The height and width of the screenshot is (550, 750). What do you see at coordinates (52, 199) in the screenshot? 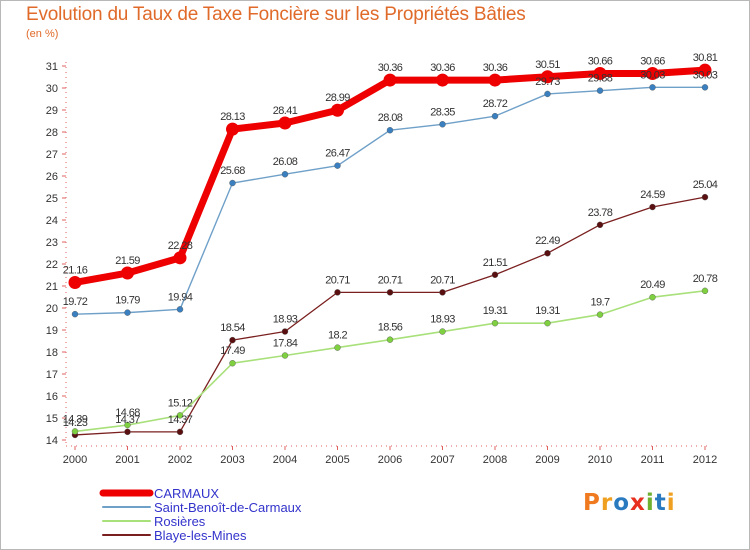
I see `y-tick-label: 25` at bounding box center [52, 199].